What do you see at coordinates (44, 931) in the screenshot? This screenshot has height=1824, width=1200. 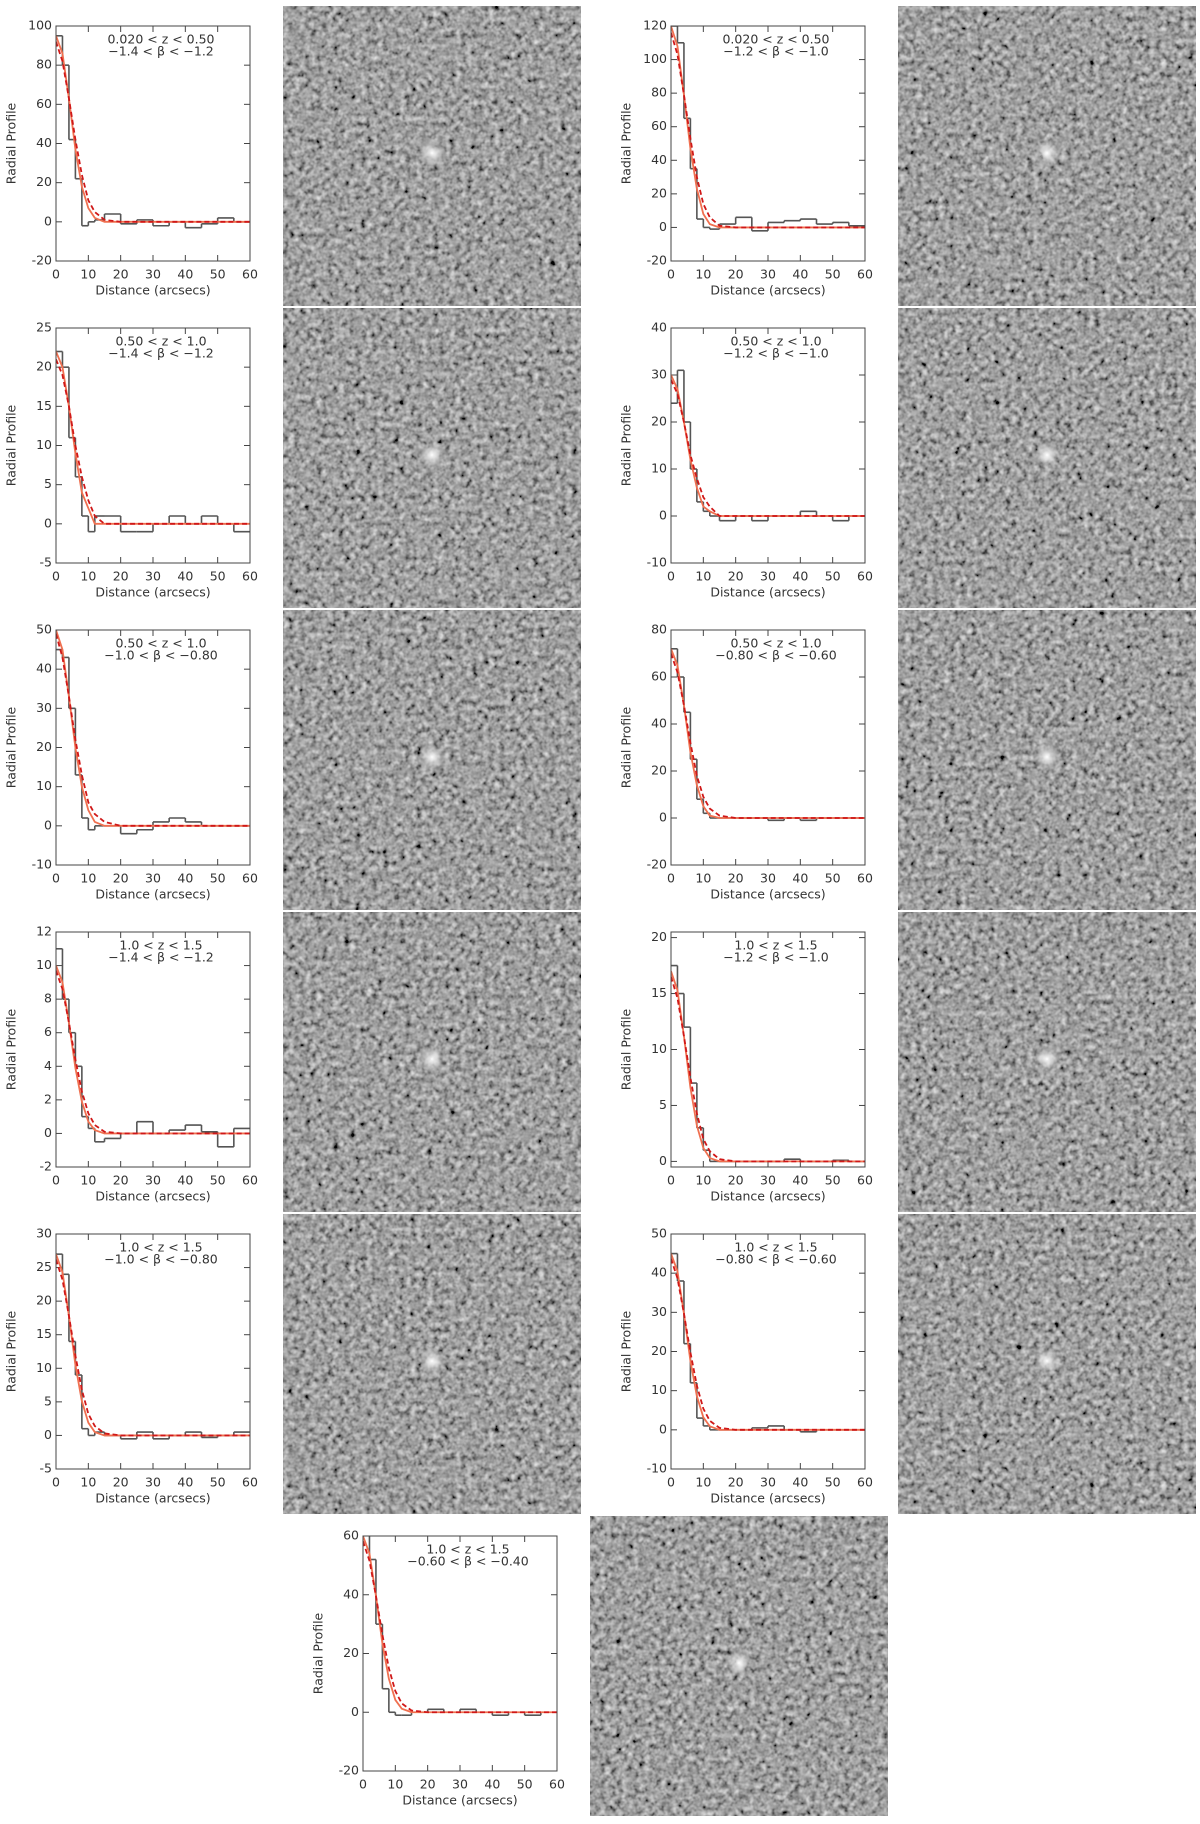 I see `y-tick-label: 12` at bounding box center [44, 931].